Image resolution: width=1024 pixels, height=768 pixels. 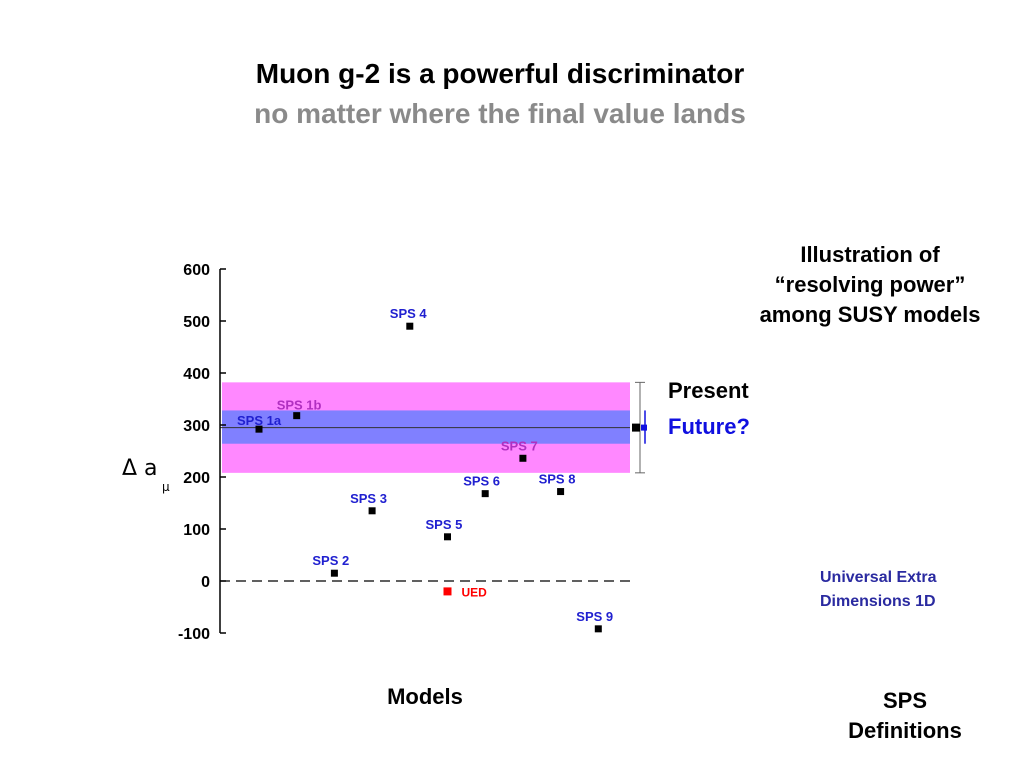 I want to click on future-band, so click(x=426, y=427).